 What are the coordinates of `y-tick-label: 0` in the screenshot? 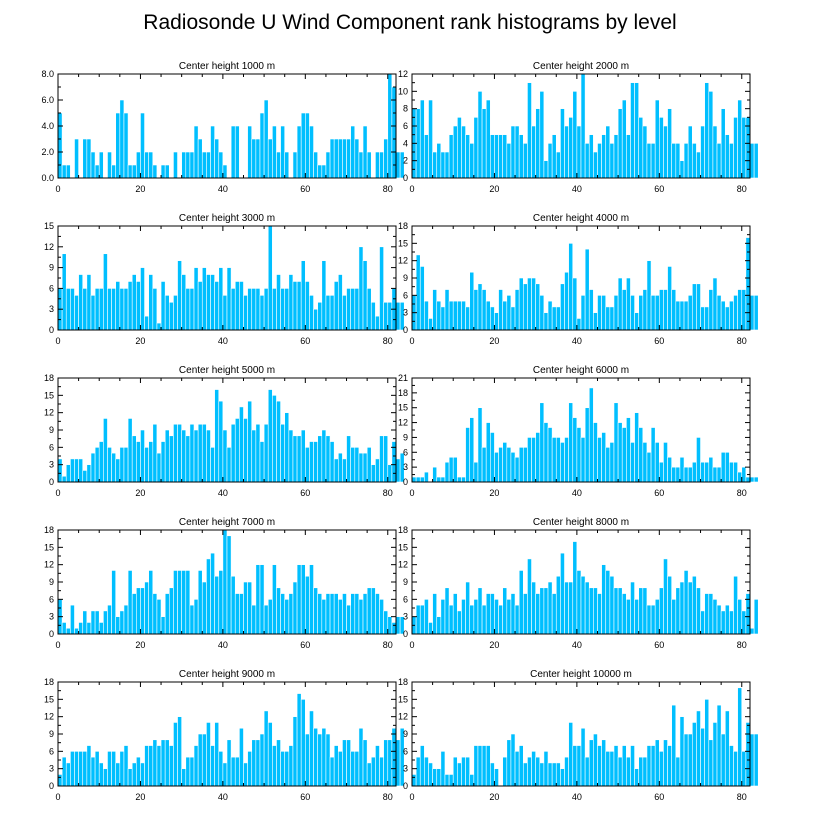 It's located at (51, 634).